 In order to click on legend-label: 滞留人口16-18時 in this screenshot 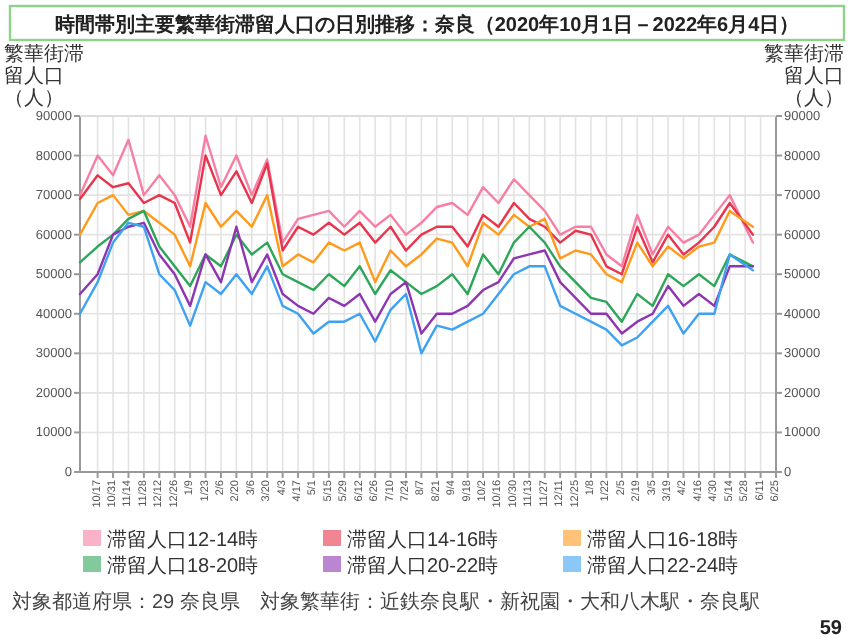, I will do `click(663, 540)`.